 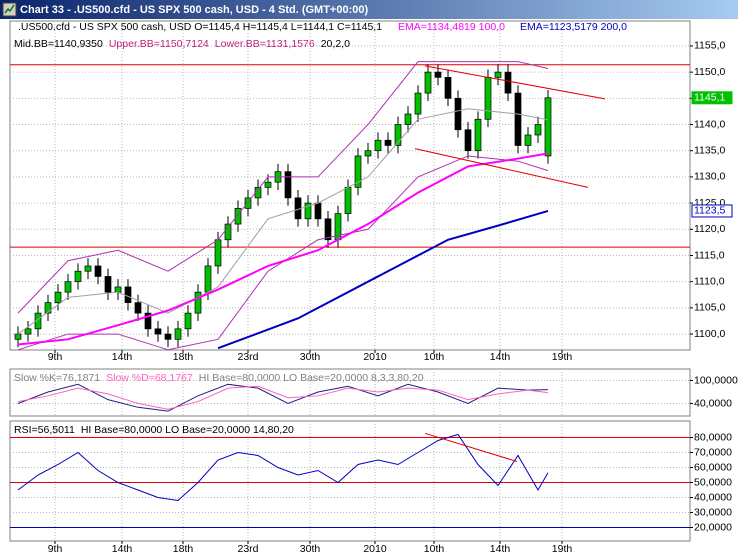 I want to click on x-tick-label: 30th, so click(x=310, y=549).